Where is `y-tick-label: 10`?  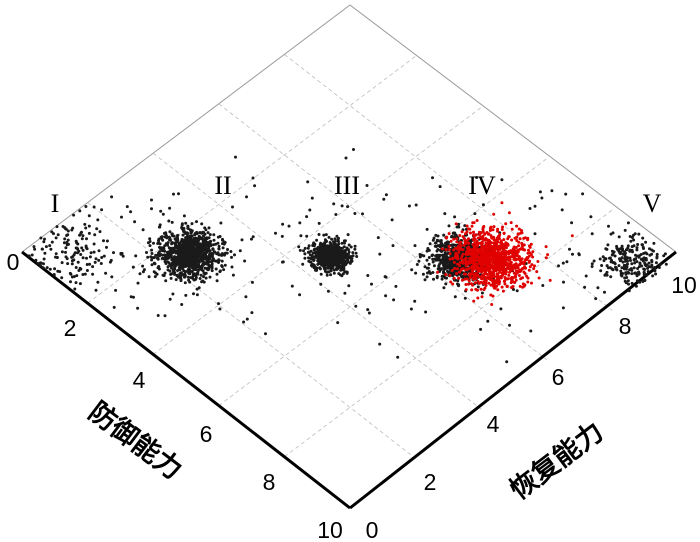 y-tick-label: 10 is located at coordinates (684, 285).